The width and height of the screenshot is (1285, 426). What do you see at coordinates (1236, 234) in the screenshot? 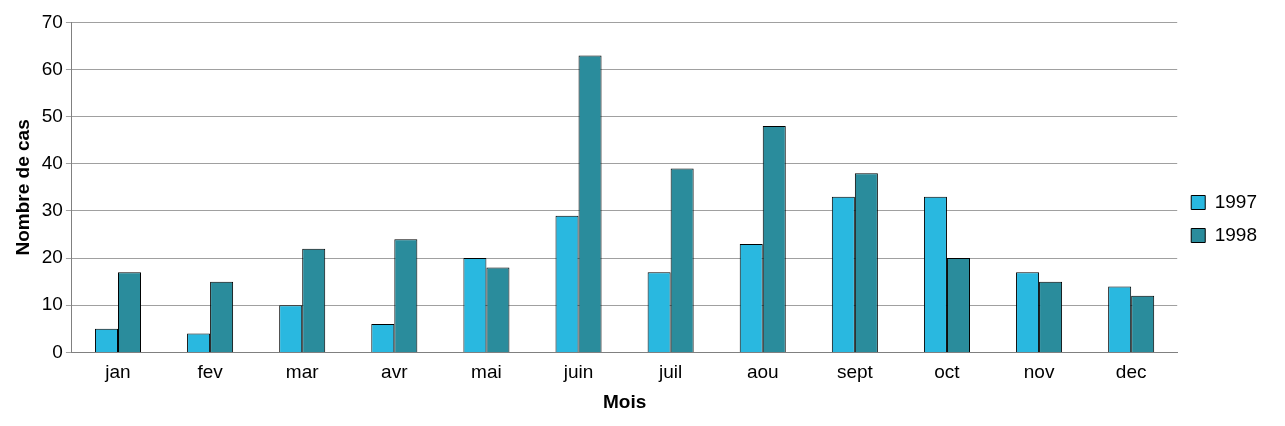
I see `legend-label: 1998` at bounding box center [1236, 234].